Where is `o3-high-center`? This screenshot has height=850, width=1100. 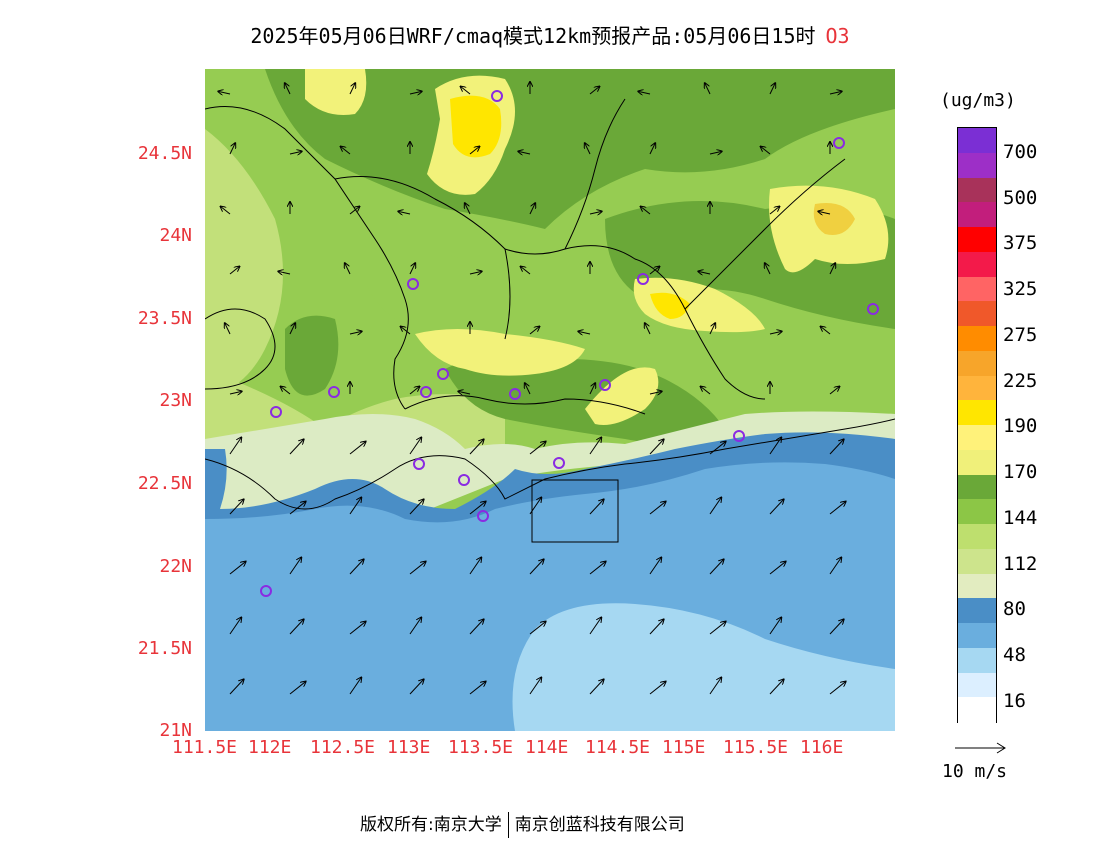 o3-high-center is located at coordinates (500, 352).